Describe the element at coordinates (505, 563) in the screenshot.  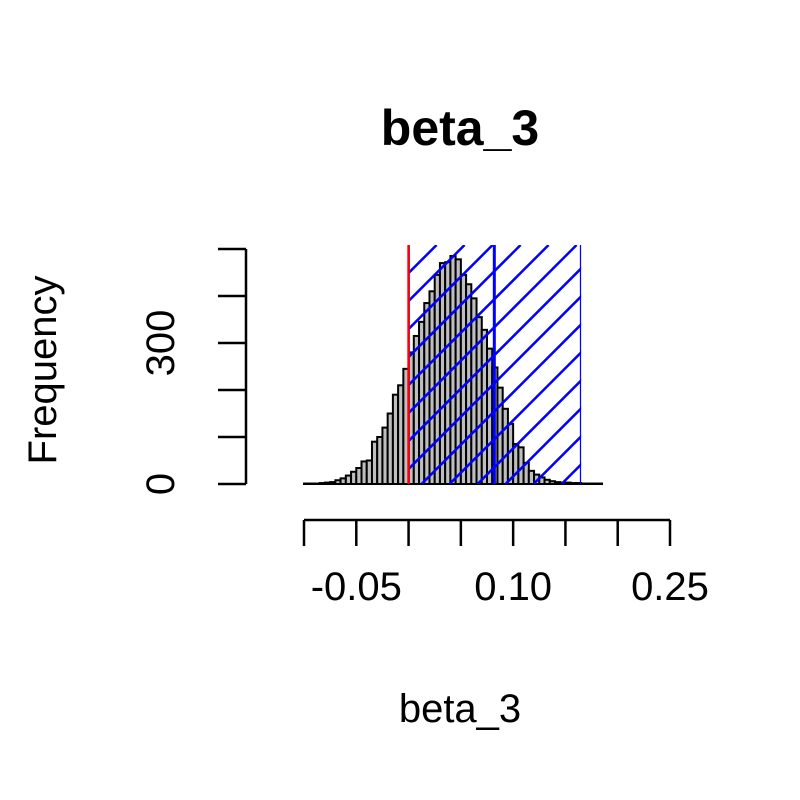
I see `x-axis: -0.05 0.10 0.25` at that location.